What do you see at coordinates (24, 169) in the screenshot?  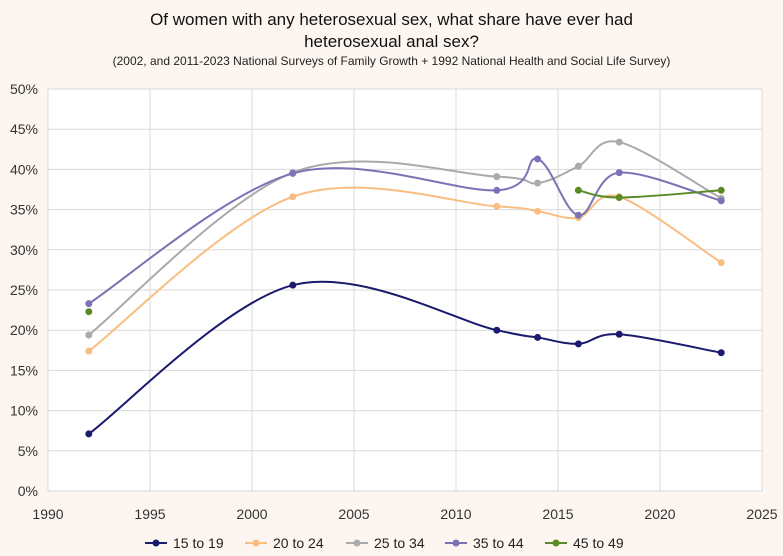 I see `y-tick-label: 40%` at bounding box center [24, 169].